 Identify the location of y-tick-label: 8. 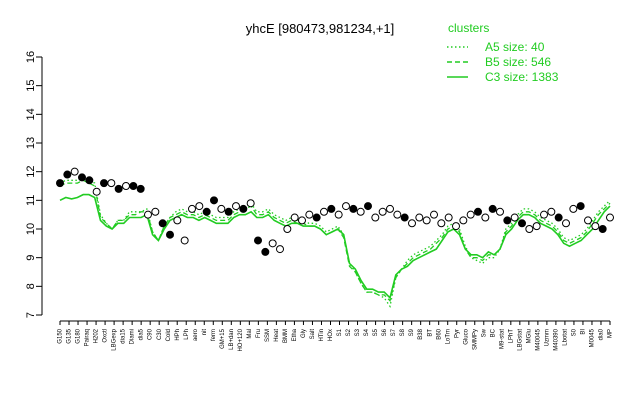
(31, 286).